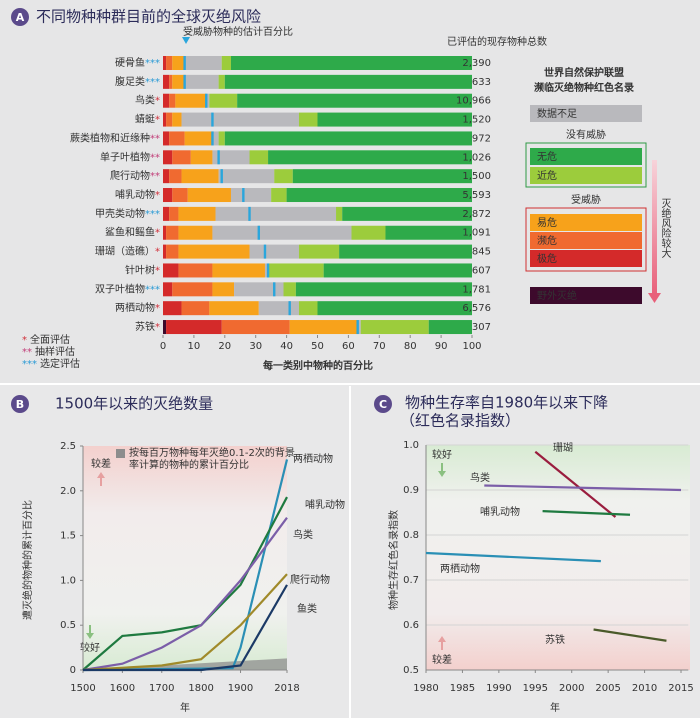 This screenshot has width=700, height=718. I want to click on x-tick-label: 20, so click(224, 346).